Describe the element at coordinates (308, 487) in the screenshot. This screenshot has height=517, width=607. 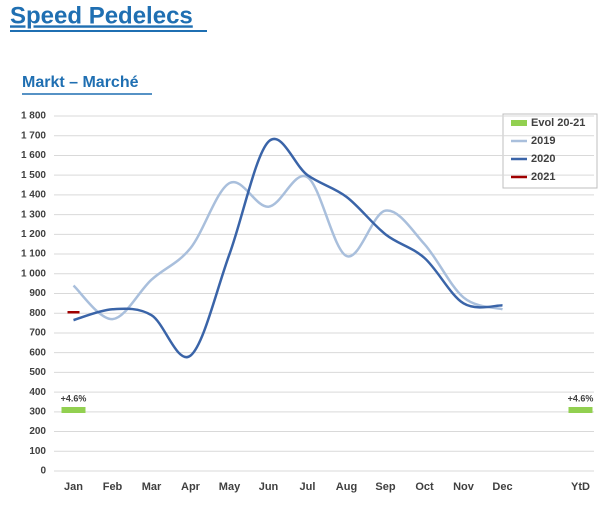
I see `x-tick-label: Jul` at that location.